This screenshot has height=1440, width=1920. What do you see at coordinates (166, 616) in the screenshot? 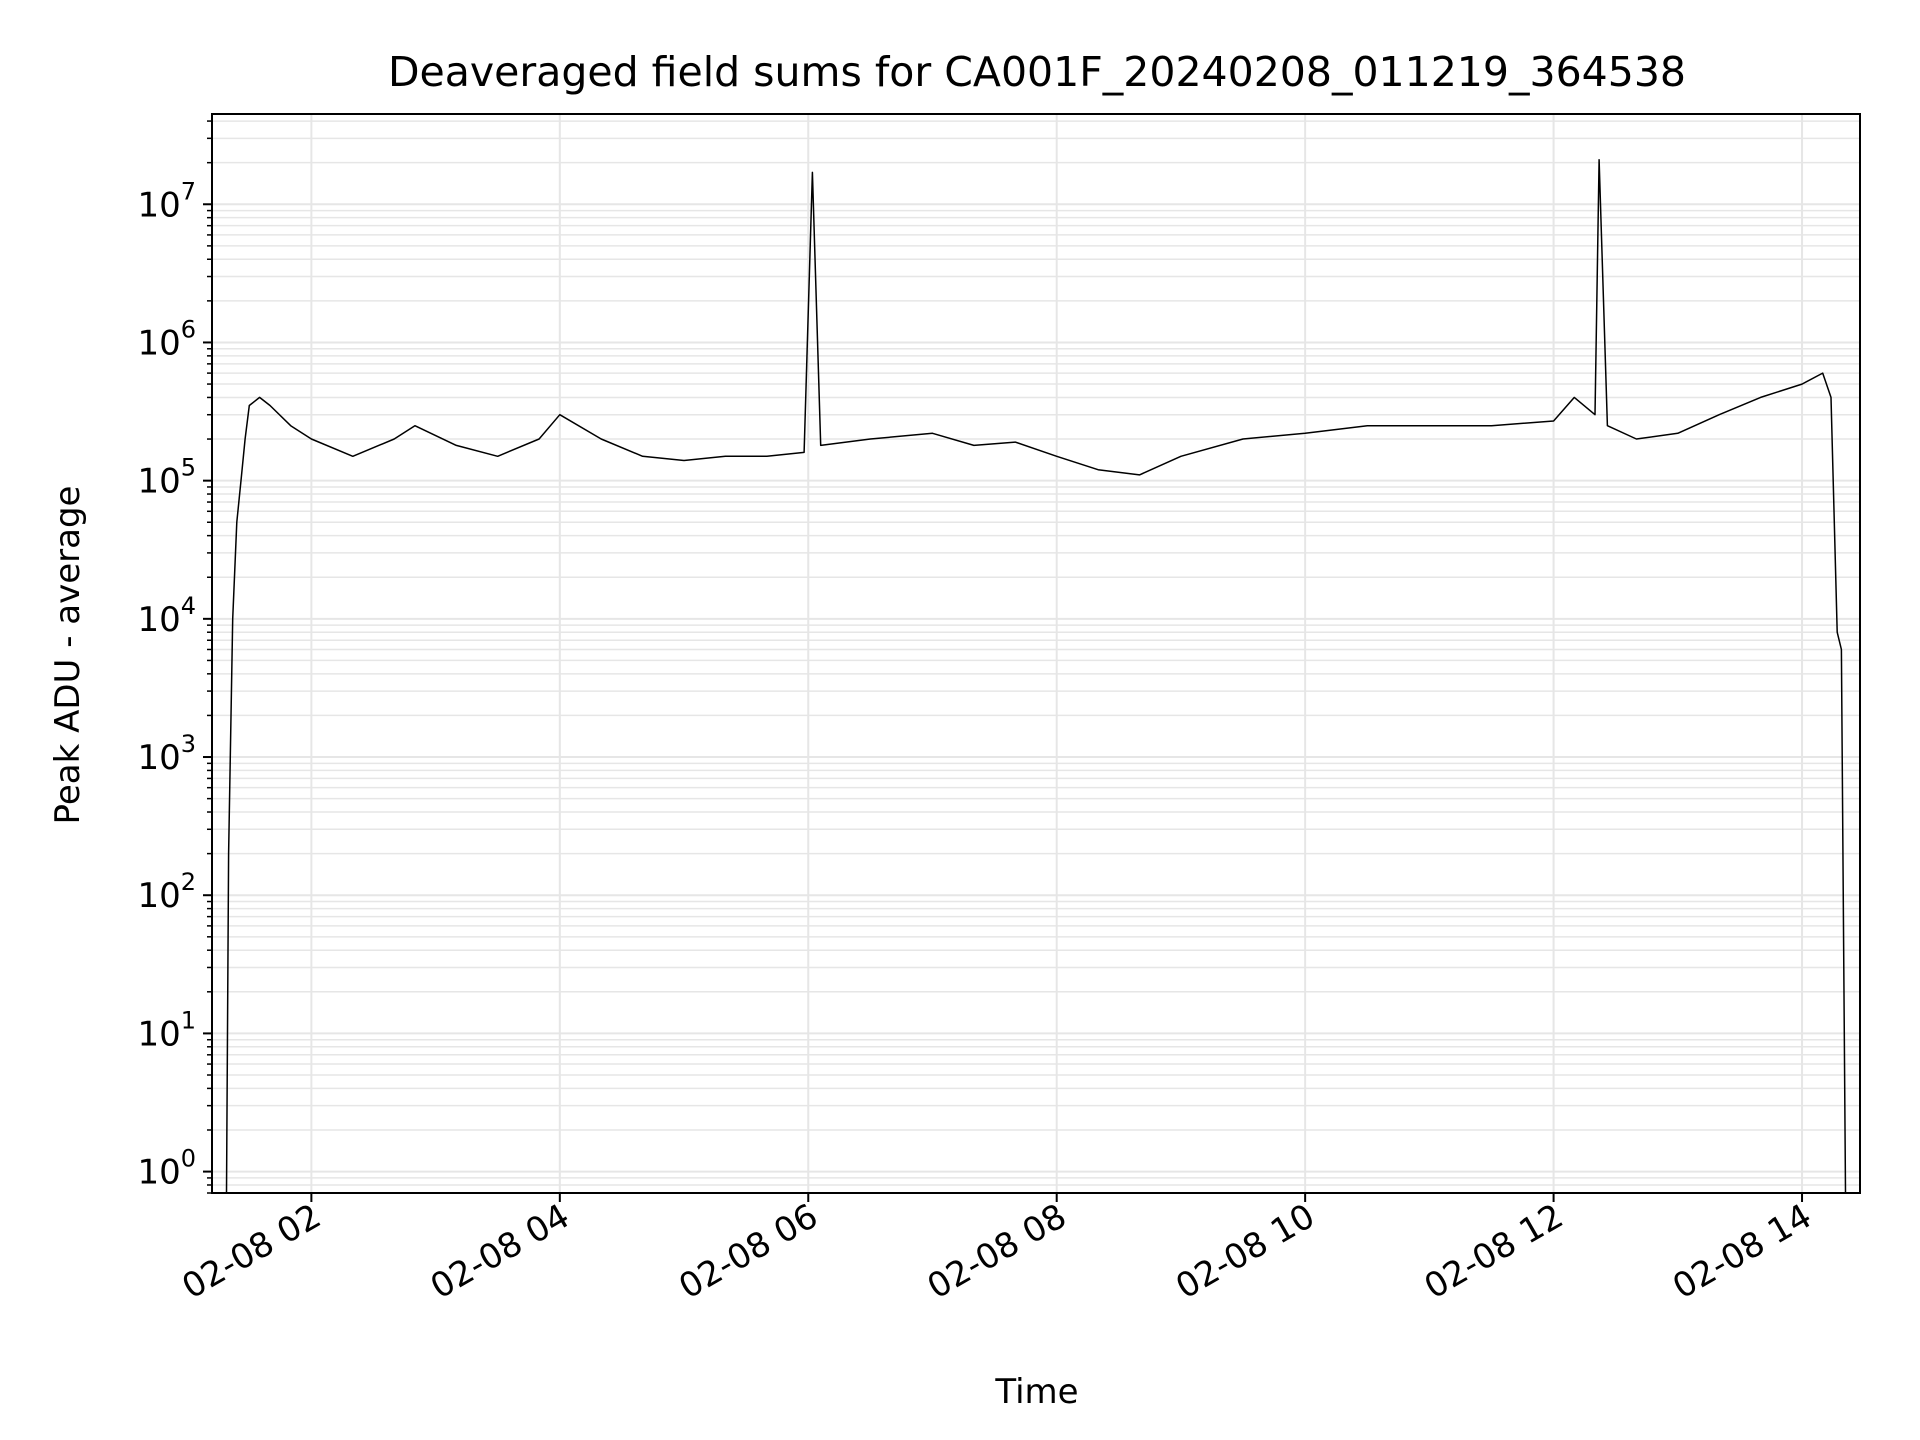
I see `y-tick-label: 10⁴` at bounding box center [166, 616].